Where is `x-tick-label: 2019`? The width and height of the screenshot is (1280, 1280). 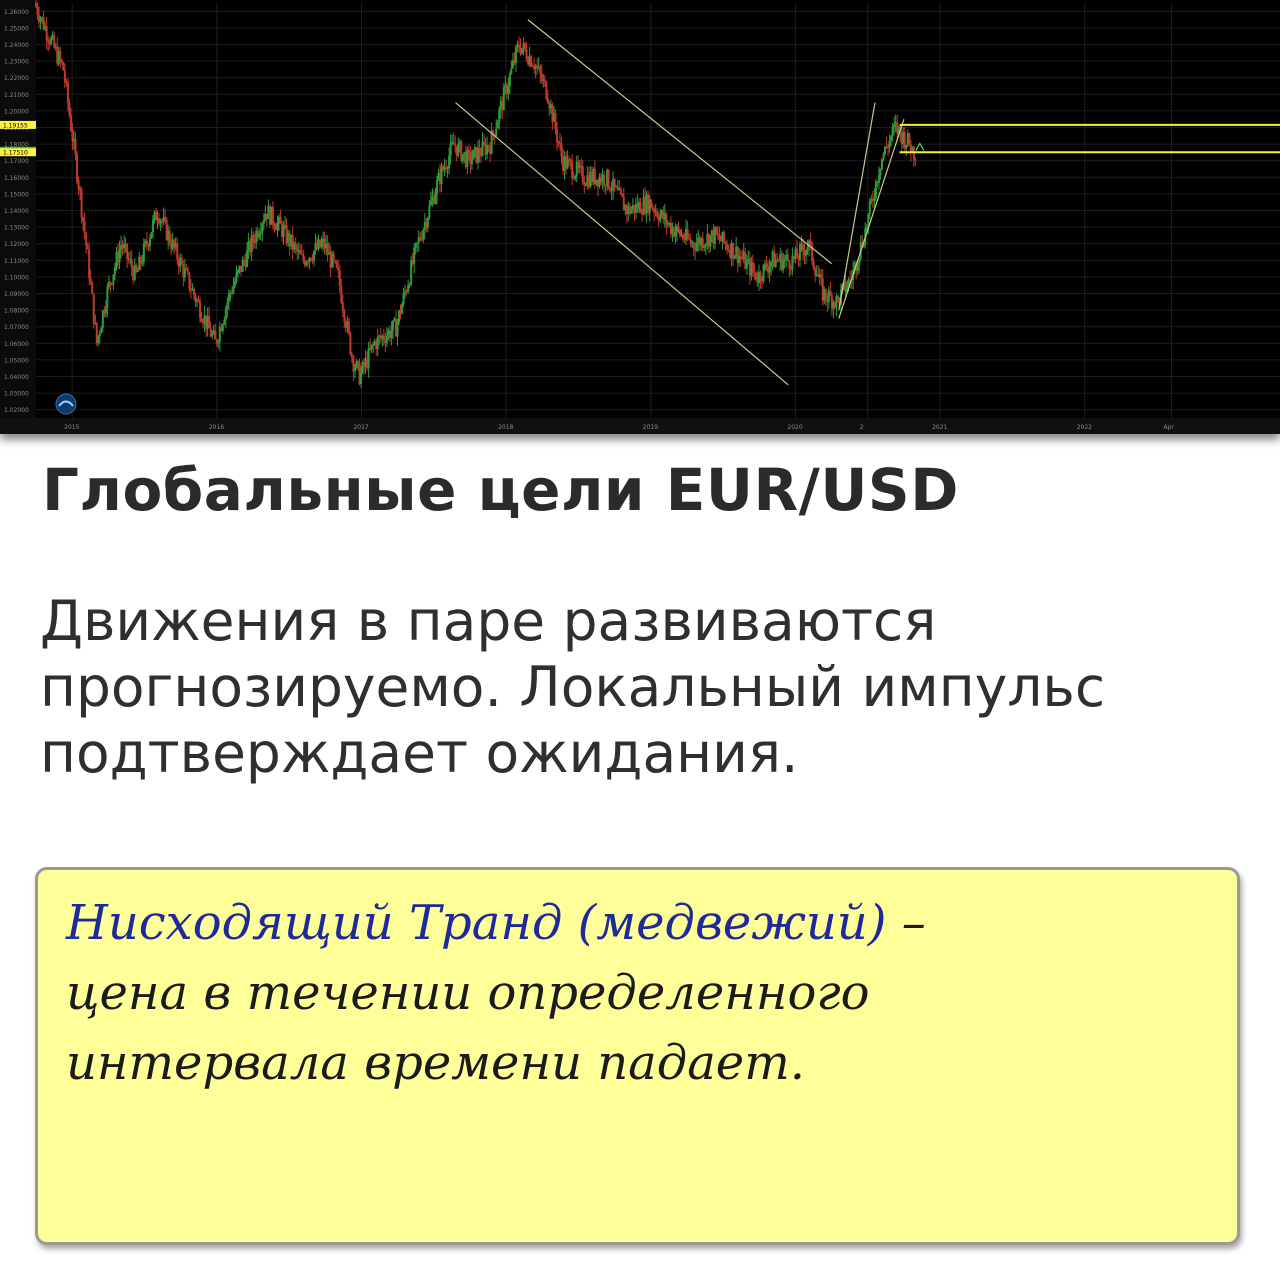
x-tick-label: 2019 is located at coordinates (650, 427).